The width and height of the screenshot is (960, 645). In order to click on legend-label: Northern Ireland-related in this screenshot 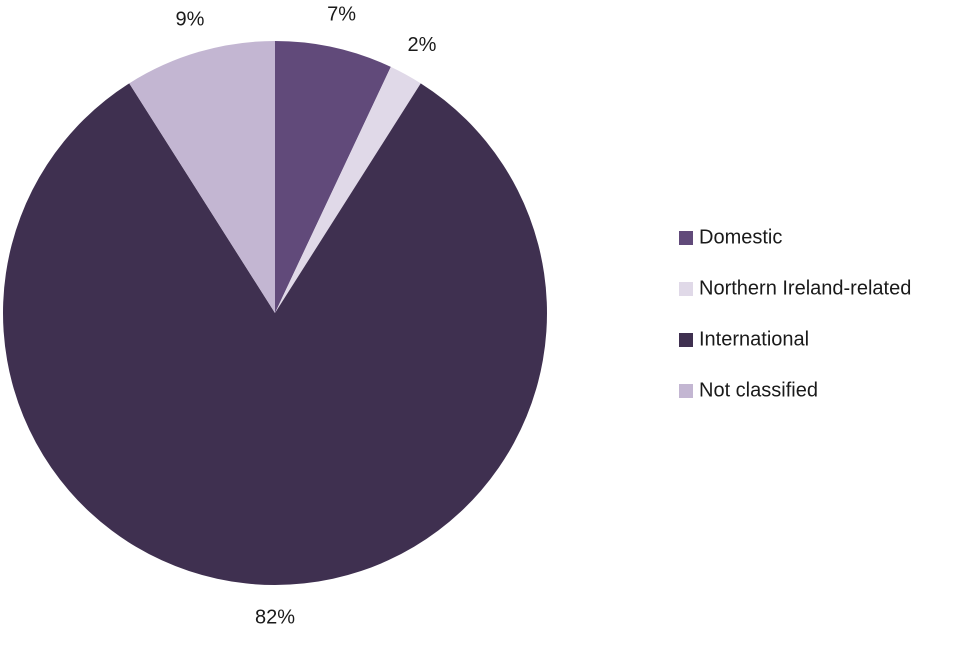, I will do `click(805, 288)`.